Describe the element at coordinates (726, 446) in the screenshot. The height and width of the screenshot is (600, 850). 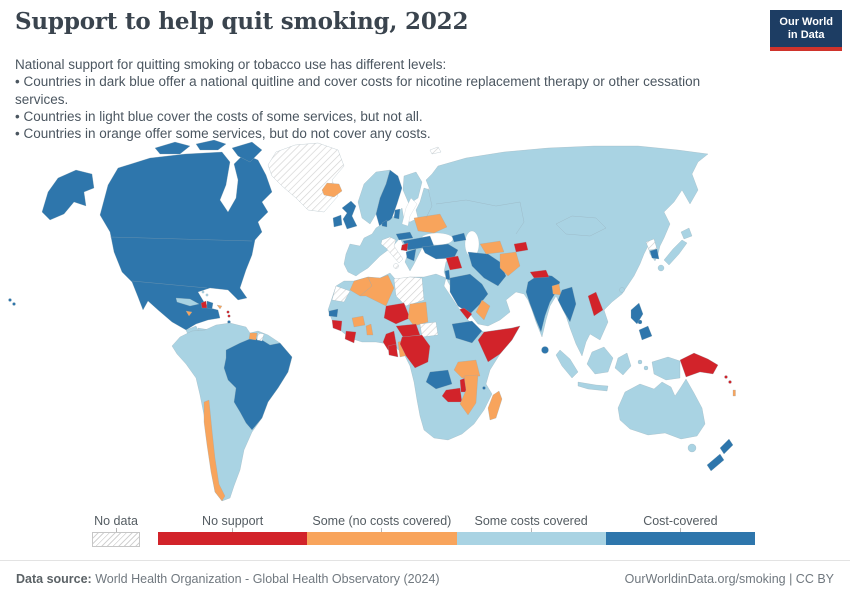
I see `region-new-zealand-north` at that location.